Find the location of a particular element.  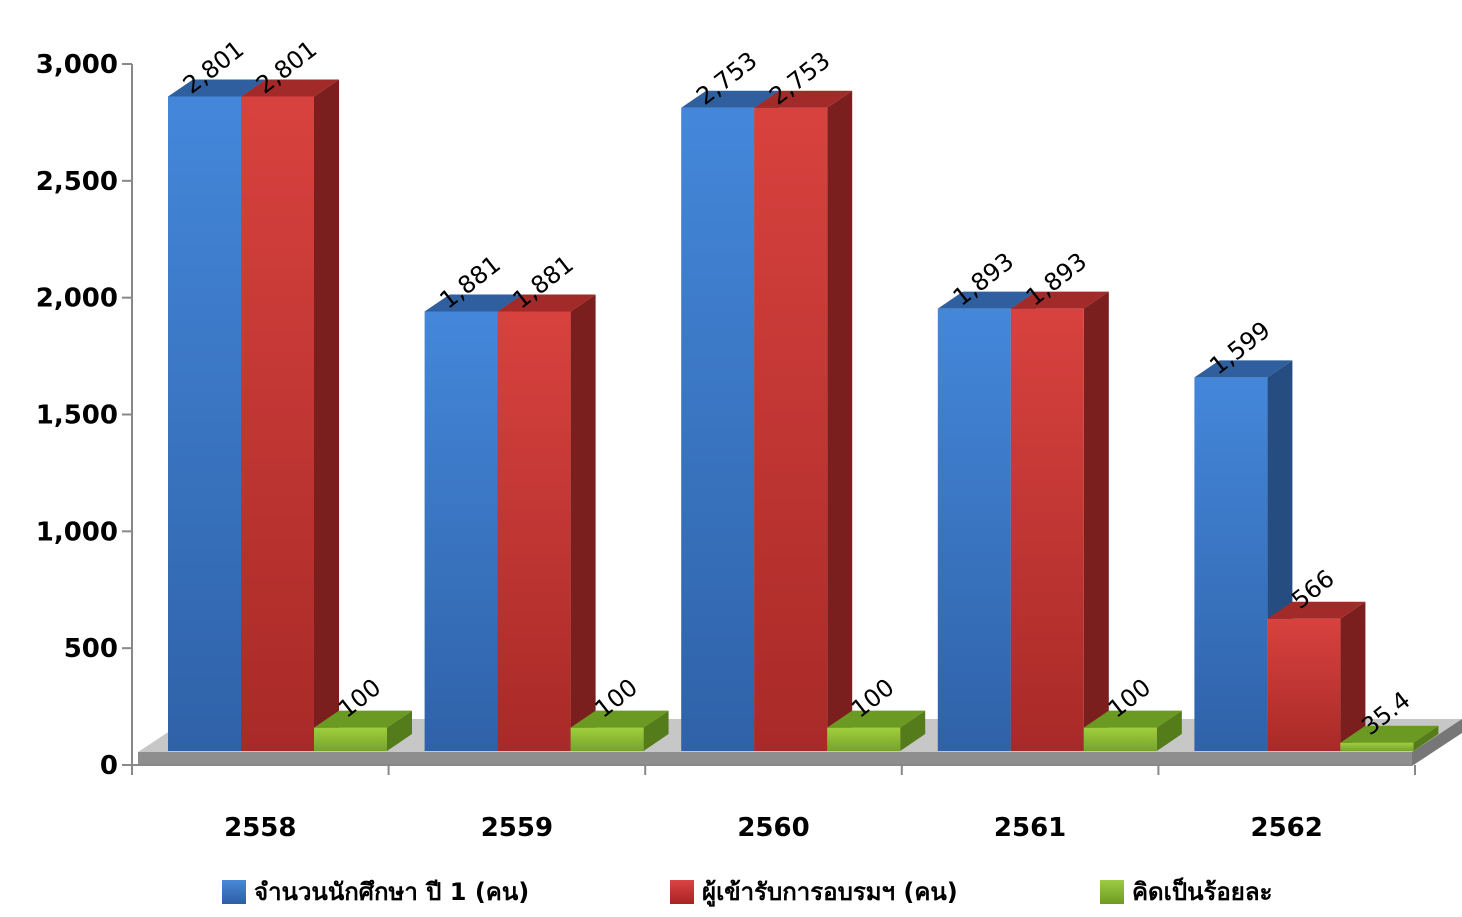

y-tick-label: 2,000 is located at coordinates (77, 299).